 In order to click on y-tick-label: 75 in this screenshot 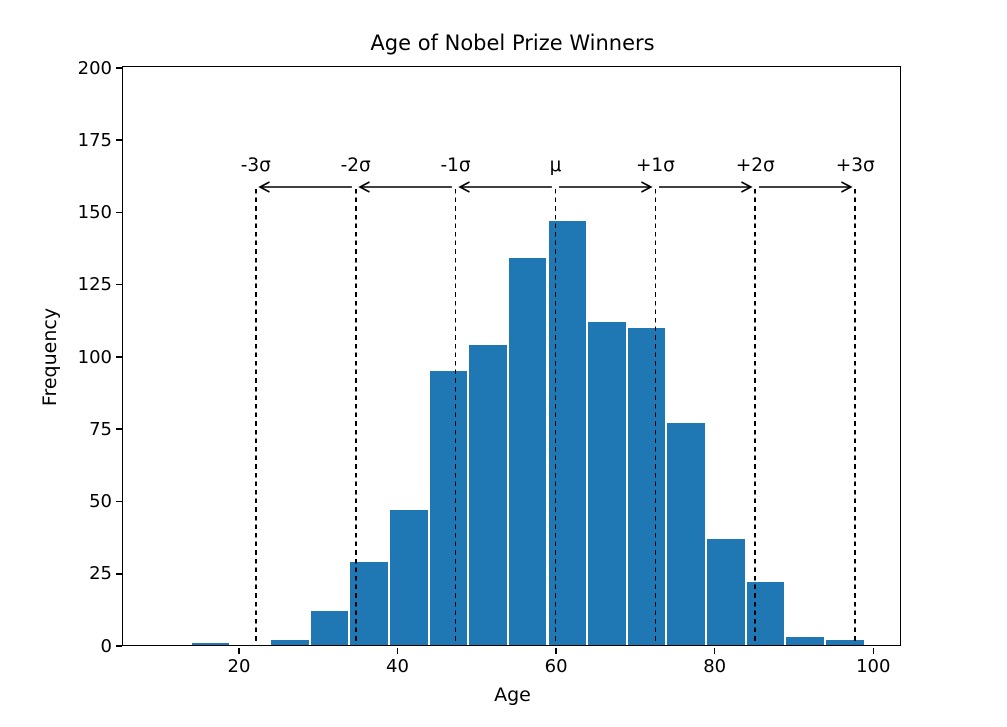, I will do `click(100, 429)`.